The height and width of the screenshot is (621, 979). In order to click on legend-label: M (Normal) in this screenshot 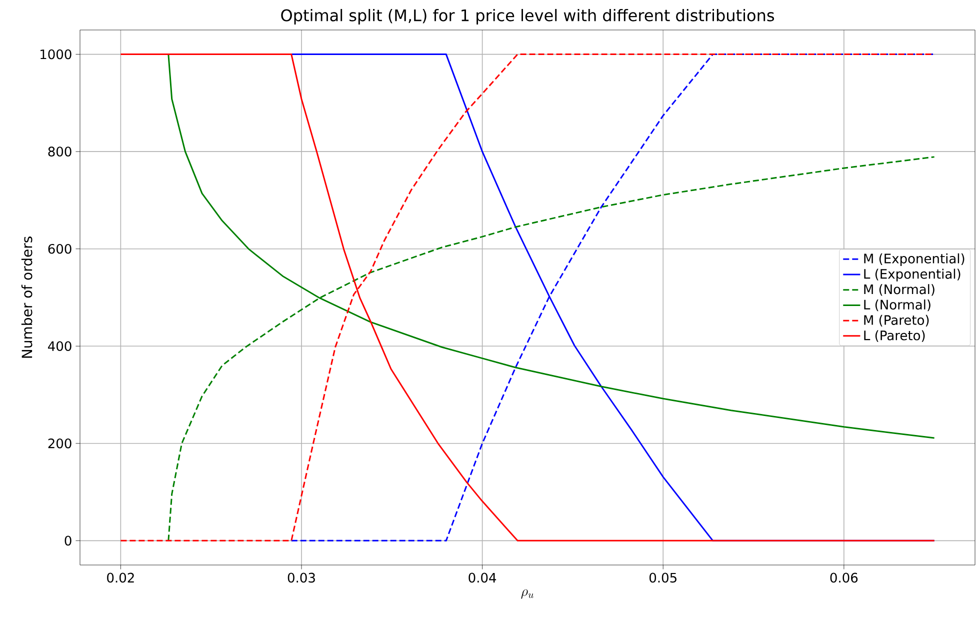, I will do `click(899, 290)`.